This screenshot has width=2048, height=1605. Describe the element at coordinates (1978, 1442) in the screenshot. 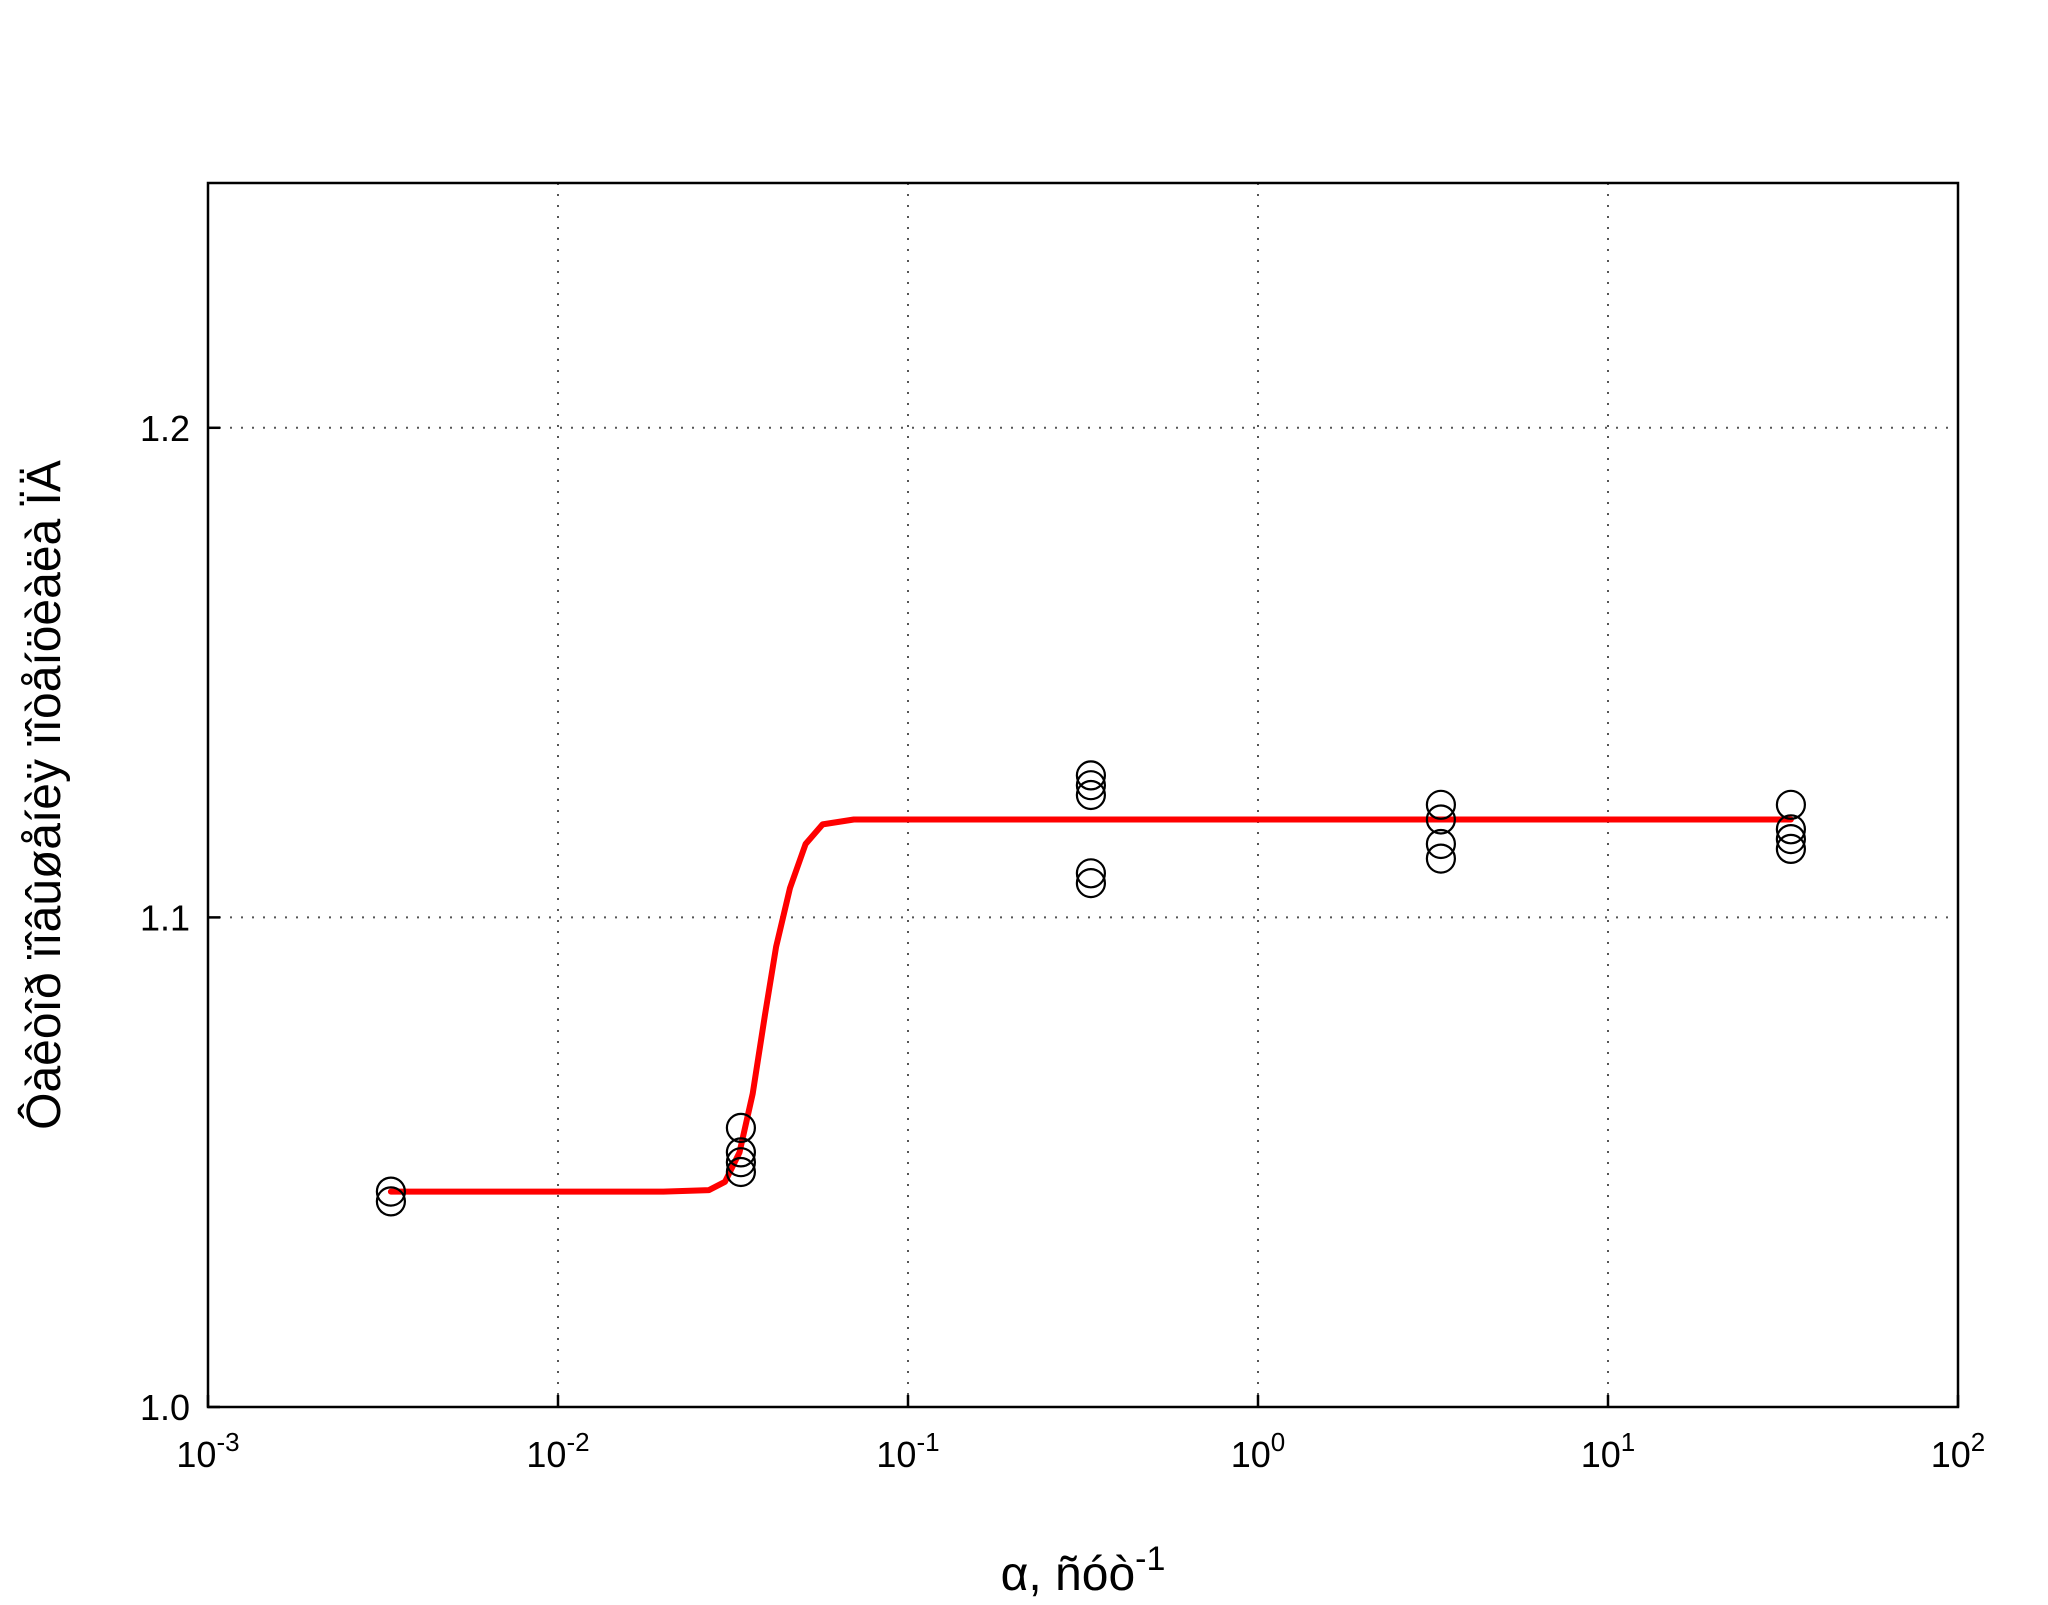

I see `x-tick-exponent: 2` at that location.